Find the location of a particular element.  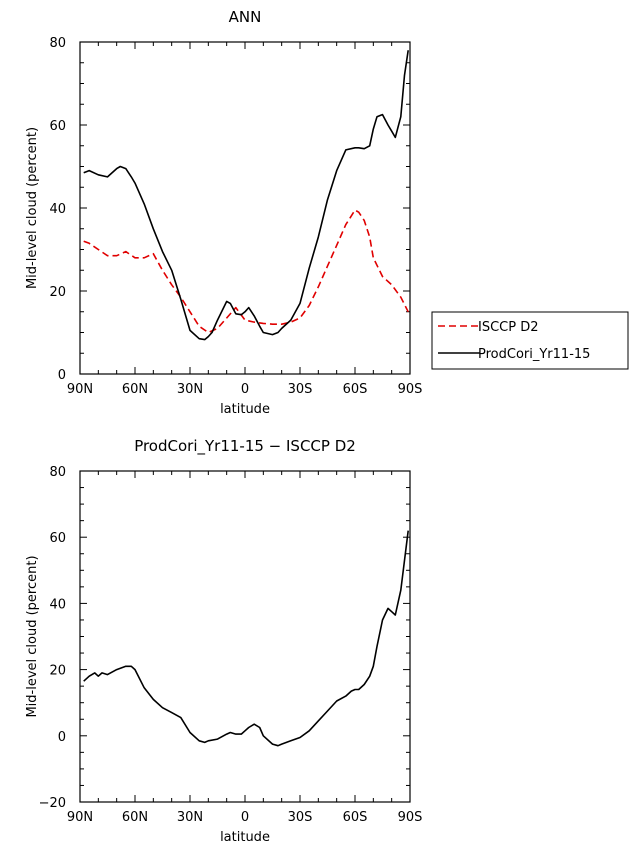

legend: ISCCP D2 ProdCori_Yr11-15 is located at coordinates (530, 340).